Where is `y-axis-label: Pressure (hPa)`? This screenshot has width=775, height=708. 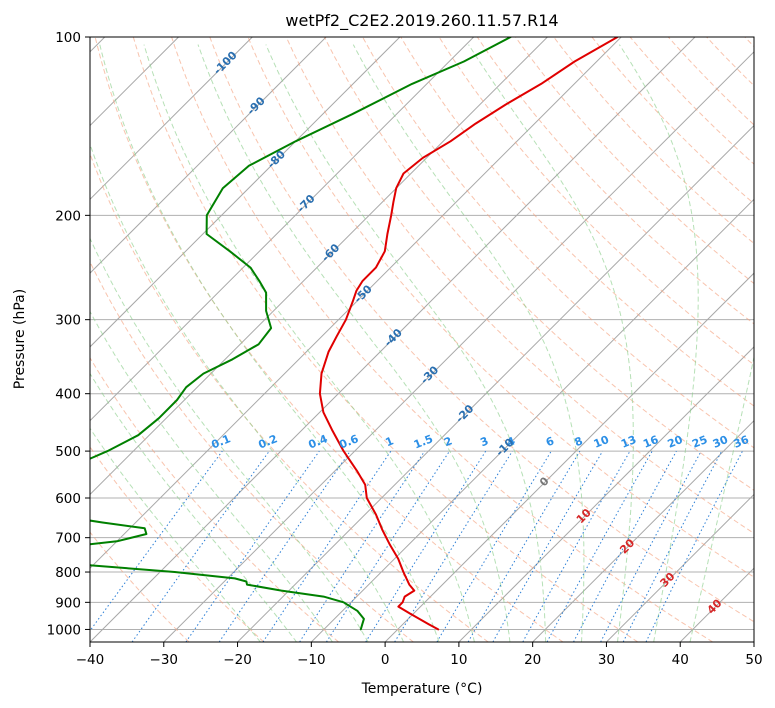
y-axis-label: Pressure (hPa) is located at coordinates (20, 339).